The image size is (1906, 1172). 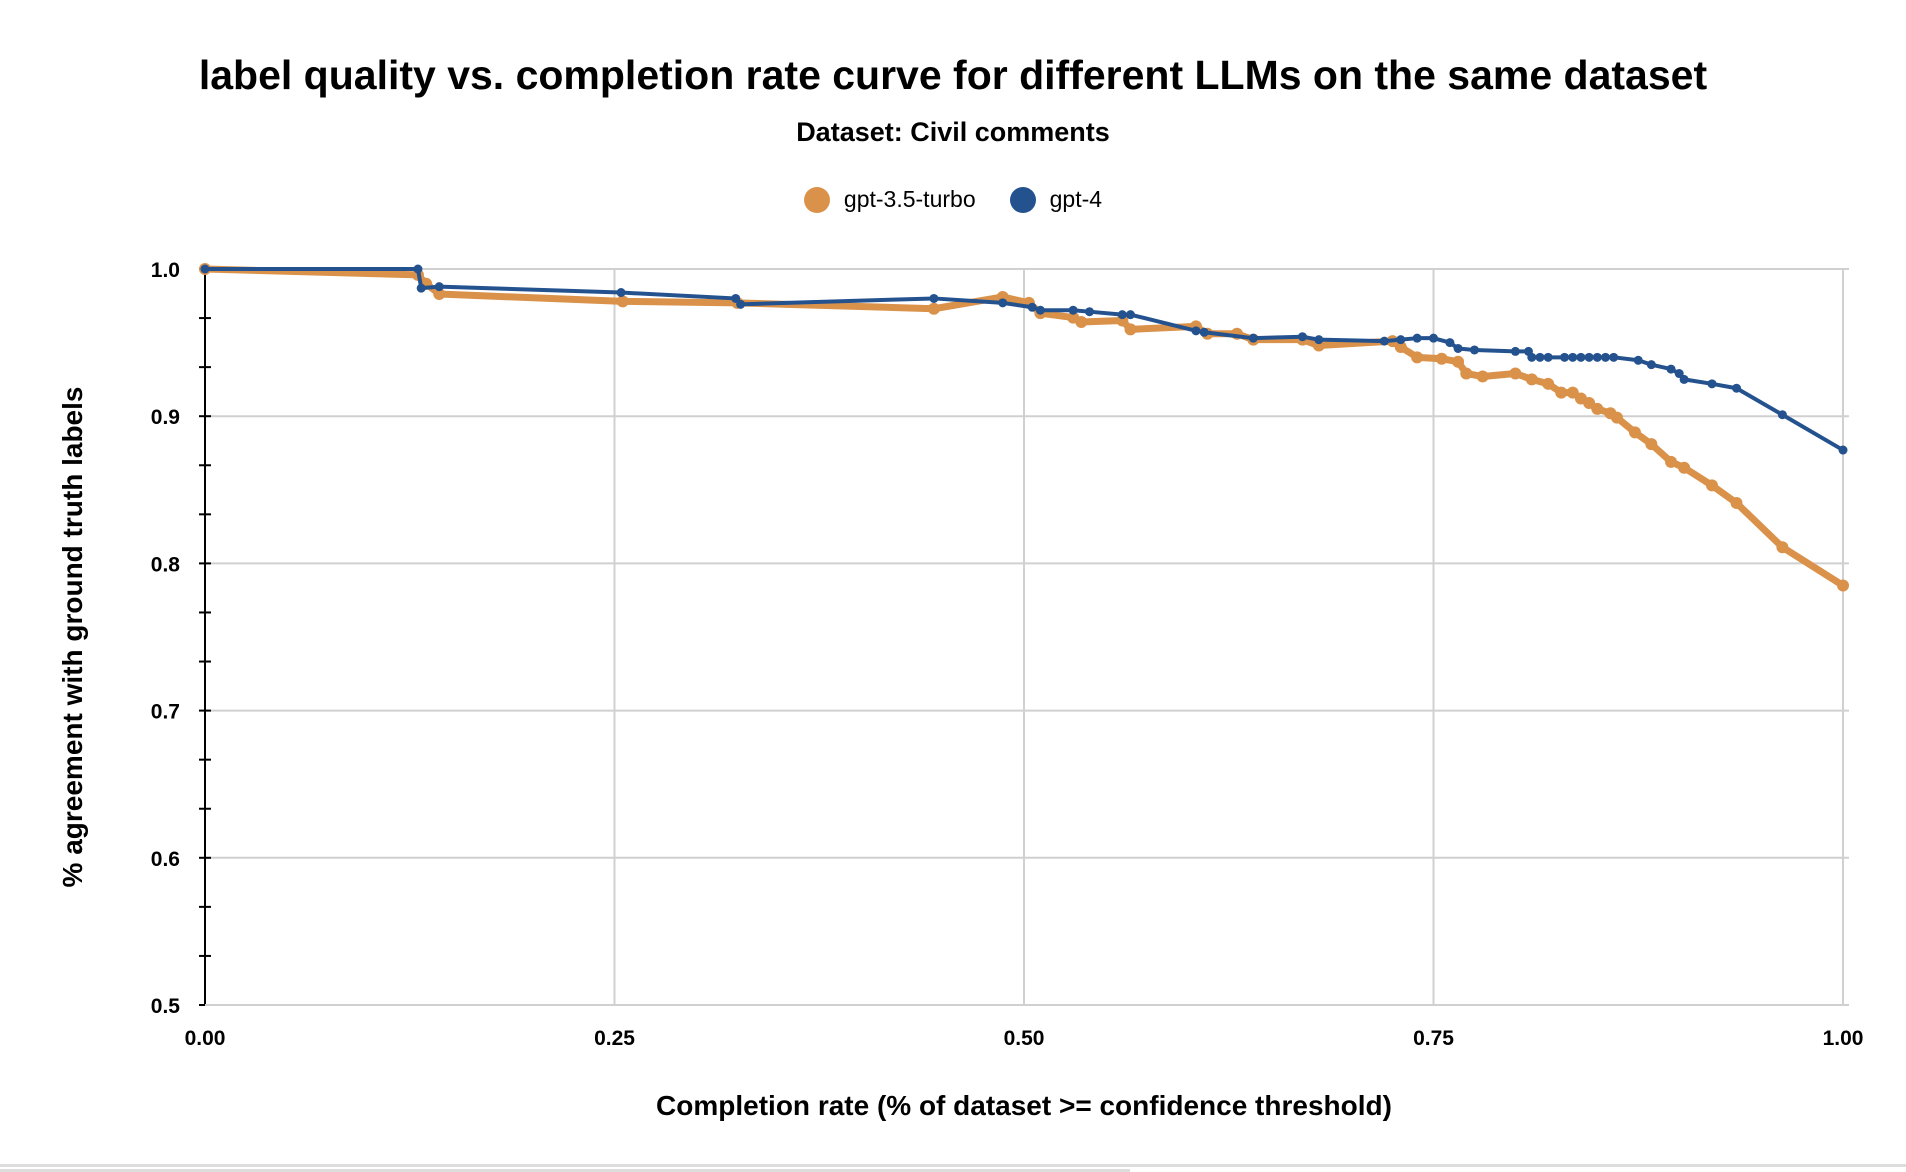 I want to click on y-tick-label: 0.7, so click(x=165, y=712).